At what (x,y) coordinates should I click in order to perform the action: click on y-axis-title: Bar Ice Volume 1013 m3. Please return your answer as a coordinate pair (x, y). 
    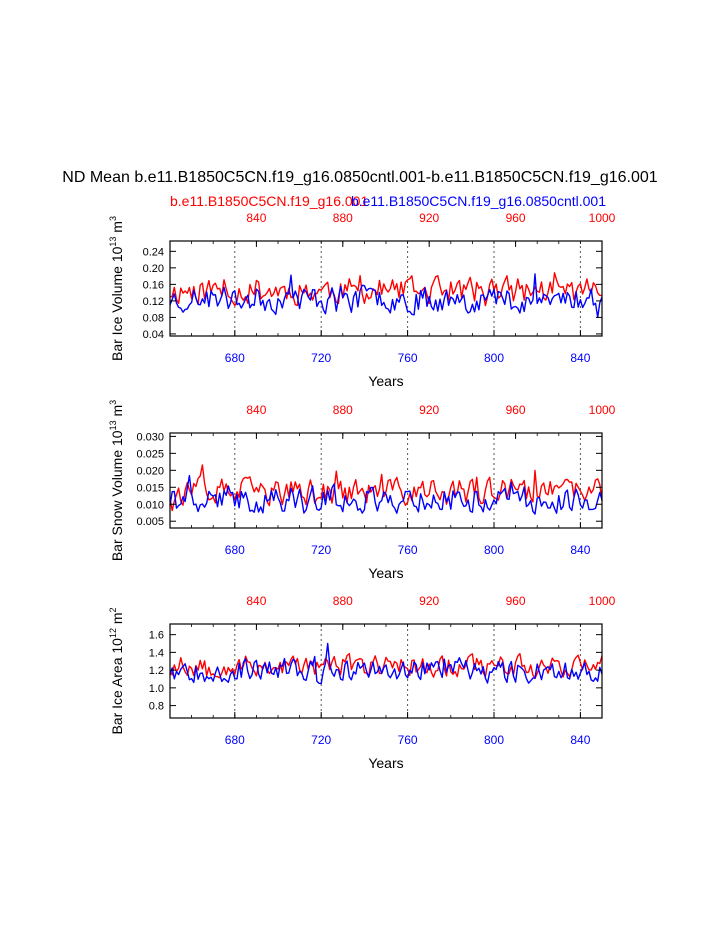
    Looking at the image, I should click on (116, 288).